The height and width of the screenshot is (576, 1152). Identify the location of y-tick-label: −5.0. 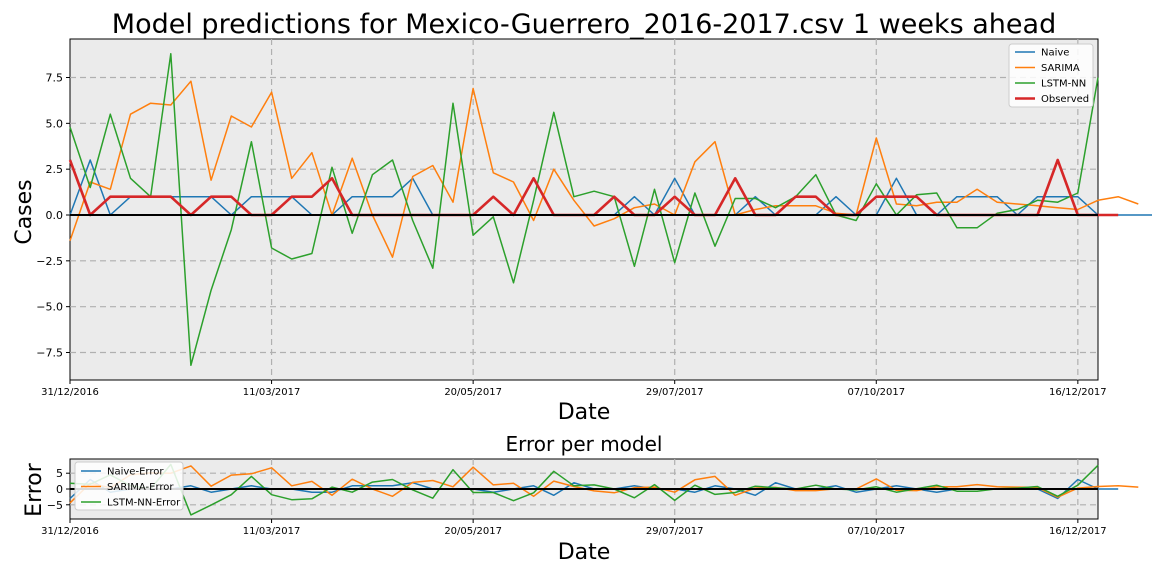
(49, 307).